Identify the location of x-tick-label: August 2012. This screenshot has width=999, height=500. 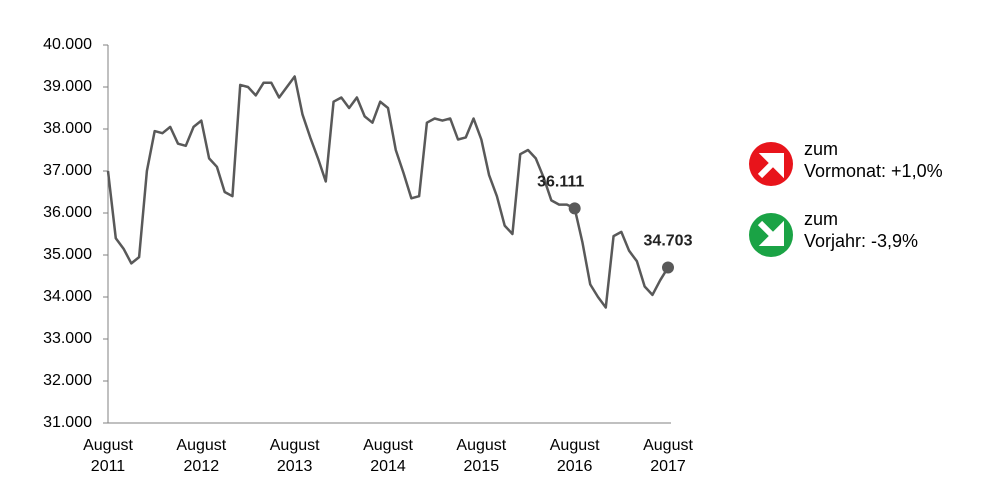
(201, 456).